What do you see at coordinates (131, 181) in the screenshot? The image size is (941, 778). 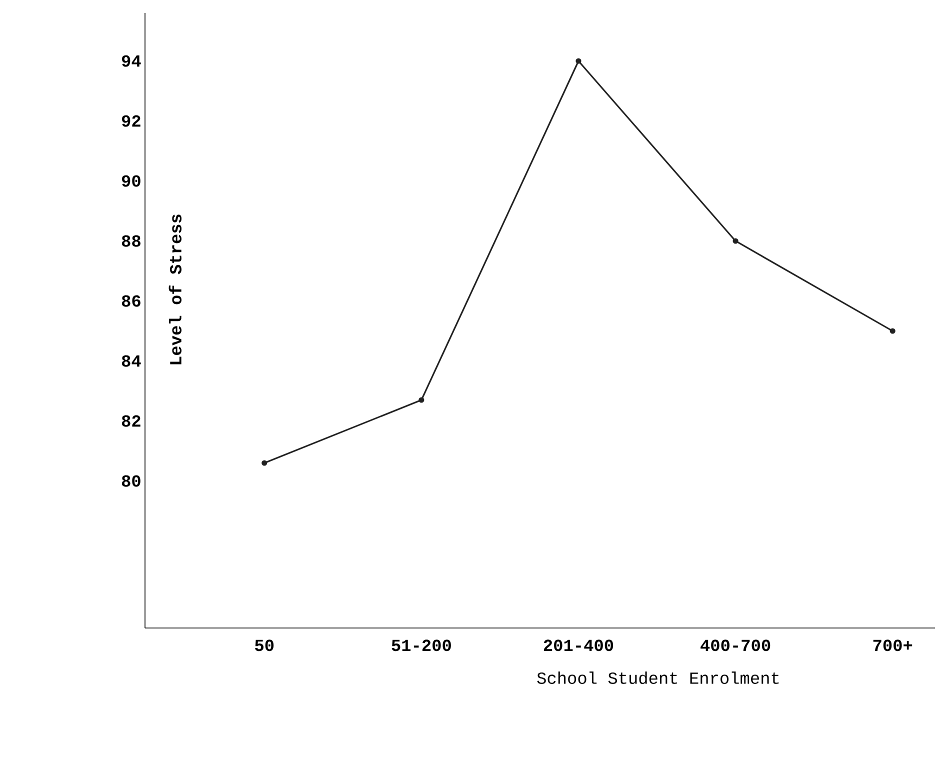 I see `y-tick-label: 90` at bounding box center [131, 181].